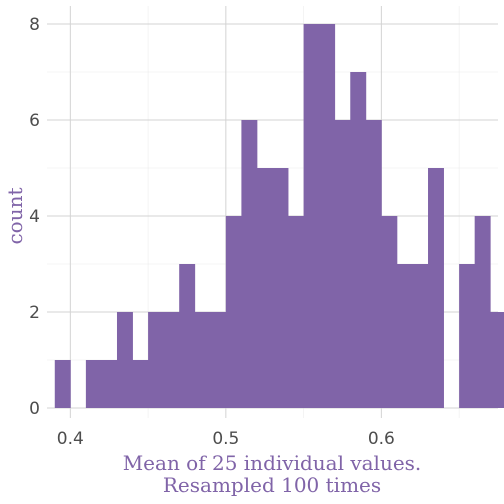  What do you see at coordinates (381, 439) in the screenshot?
I see `x-tick-label: 0.6` at bounding box center [381, 439].